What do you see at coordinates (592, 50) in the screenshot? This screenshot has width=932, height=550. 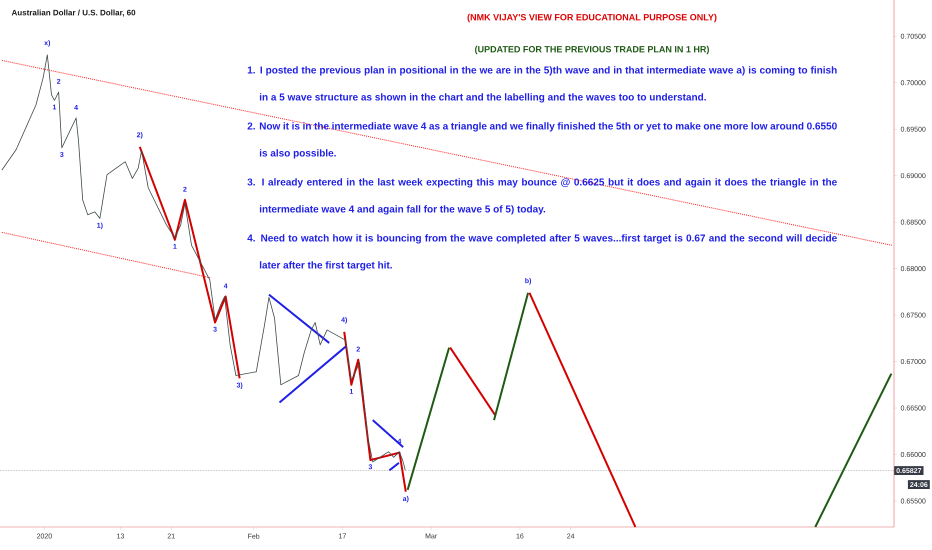 I see `annotation: (UPDATED FOR THE PREVIOUS TRADE PLAN IN 1 HR)` at bounding box center [592, 50].